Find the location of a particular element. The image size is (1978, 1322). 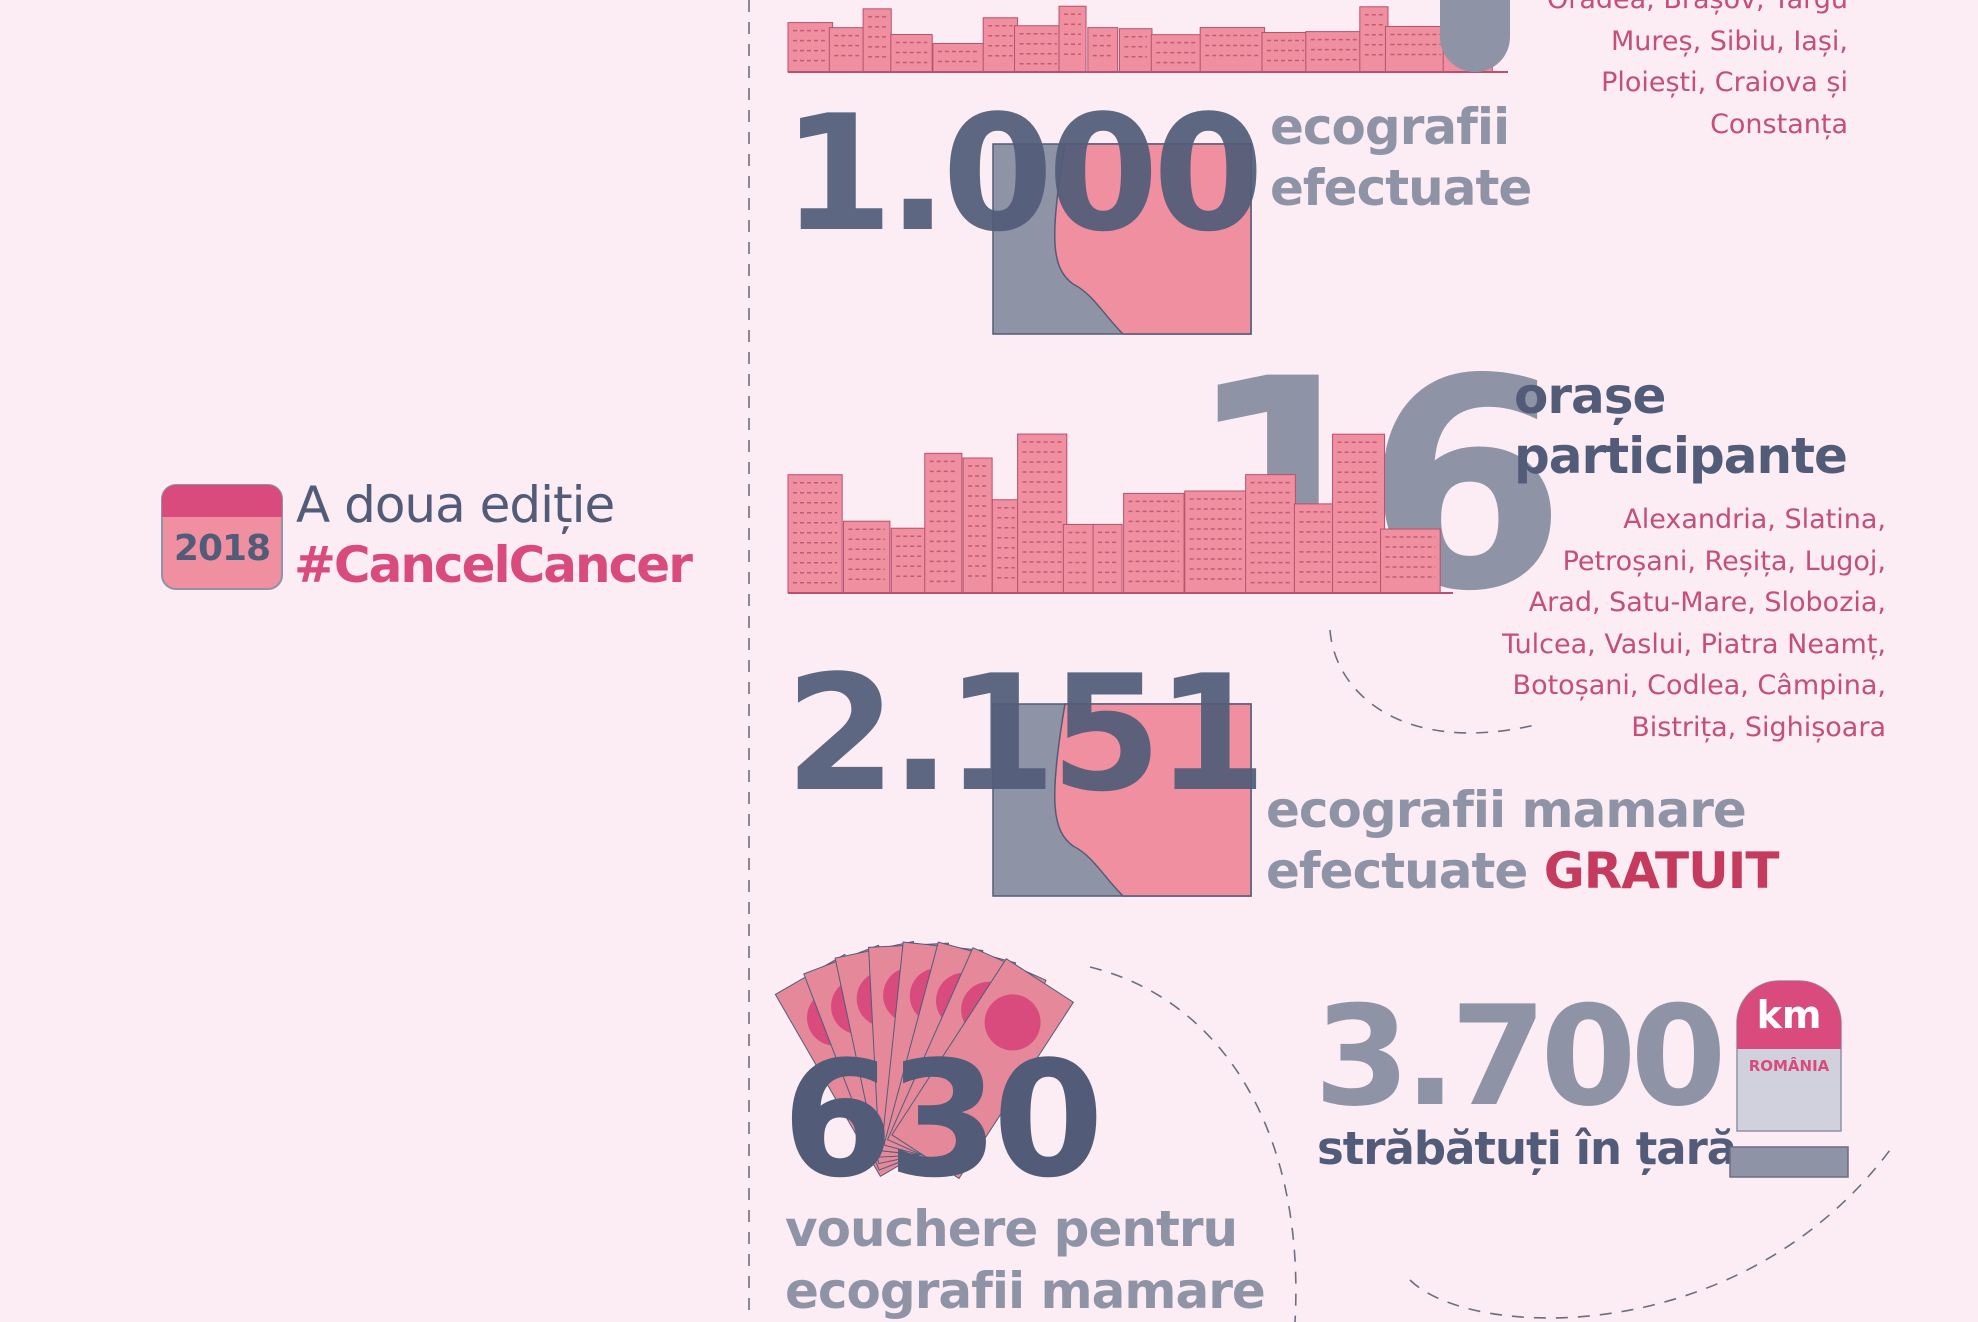

milestone-country: ROMÂNIA is located at coordinates (1789, 1066).